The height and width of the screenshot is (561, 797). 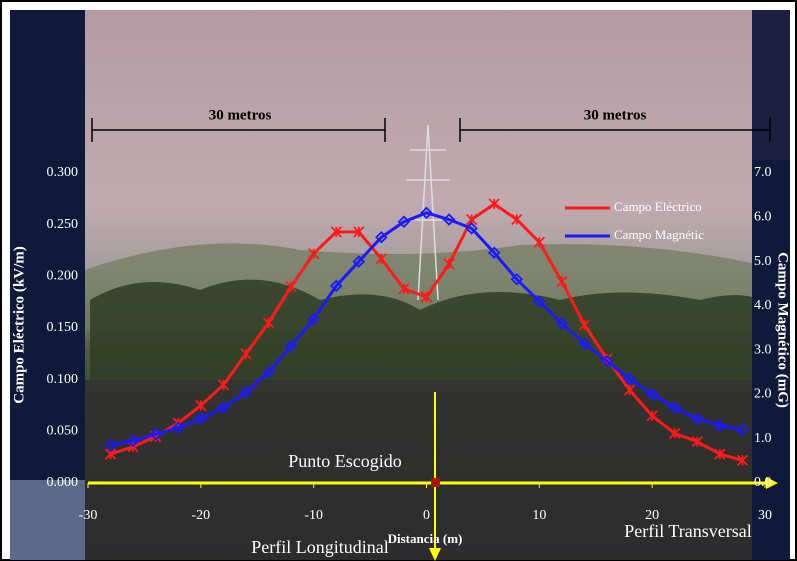 I want to click on y-tick-label: 0.250, so click(x=63, y=224).